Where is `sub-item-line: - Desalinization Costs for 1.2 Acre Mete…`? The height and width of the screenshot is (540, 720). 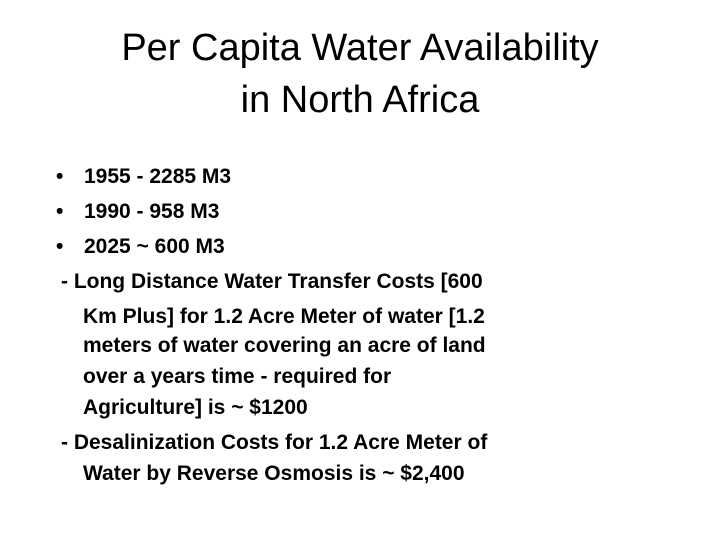 sub-item-line: - Desalinization Costs for 1.2 Acre Mete… is located at coordinates (274, 442).